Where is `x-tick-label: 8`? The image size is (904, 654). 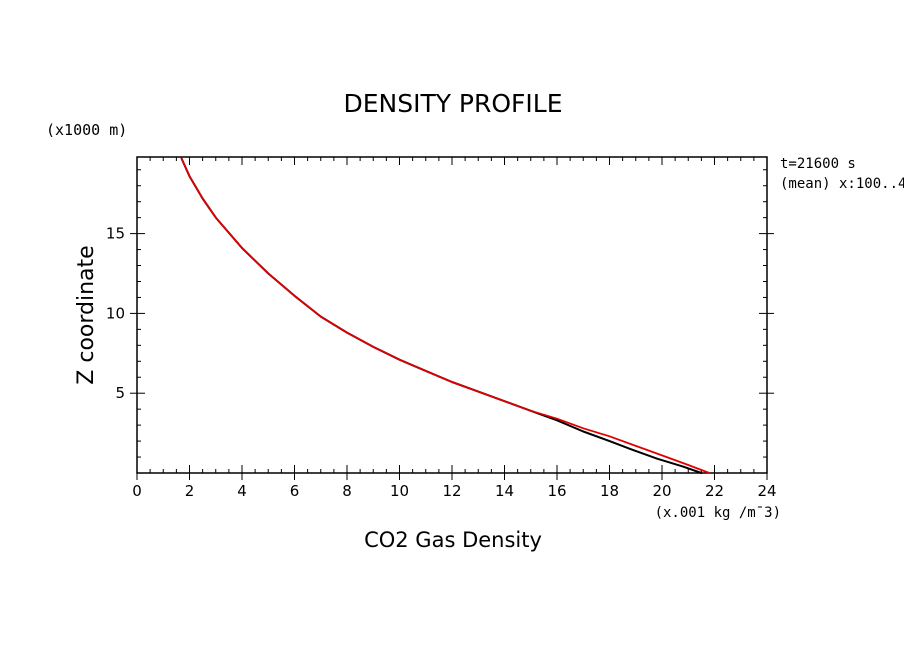 x-tick-label: 8 is located at coordinates (347, 491).